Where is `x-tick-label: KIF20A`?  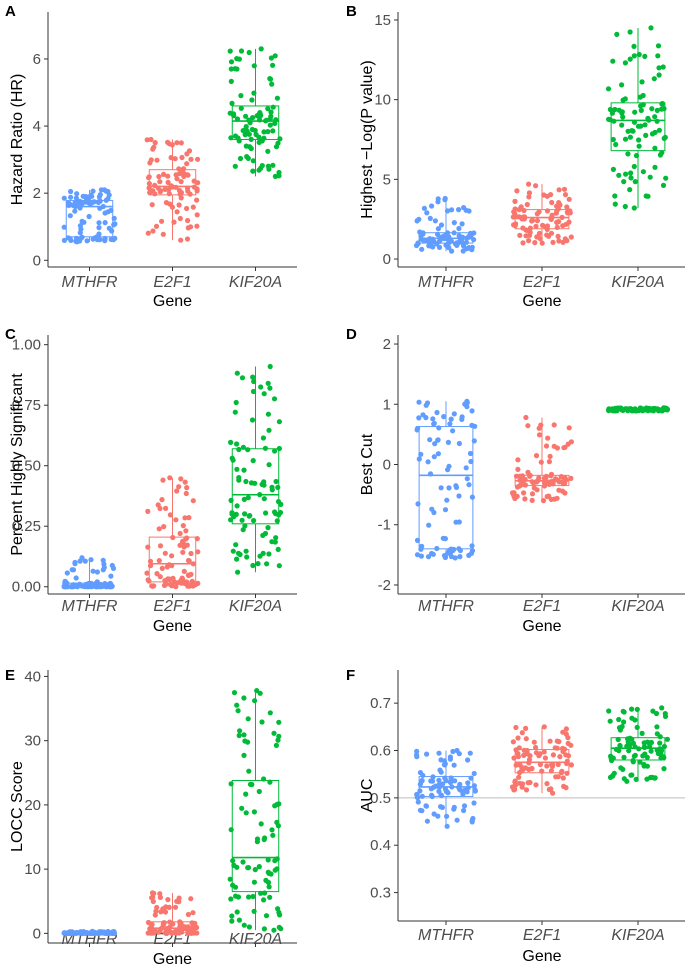 x-tick-label: KIF20A is located at coordinates (255, 606).